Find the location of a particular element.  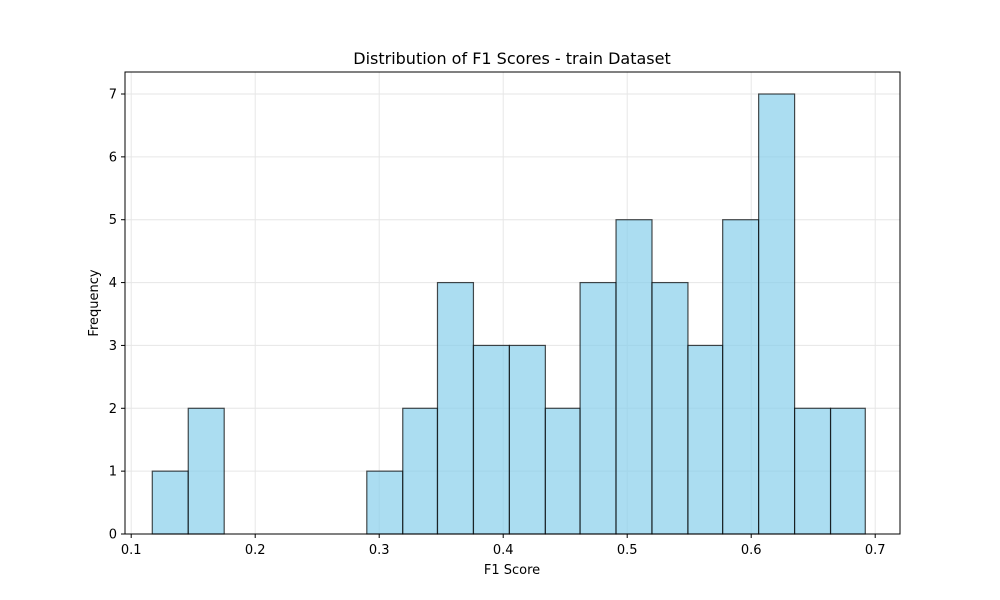

x-tick-label: 0.3 is located at coordinates (379, 550).